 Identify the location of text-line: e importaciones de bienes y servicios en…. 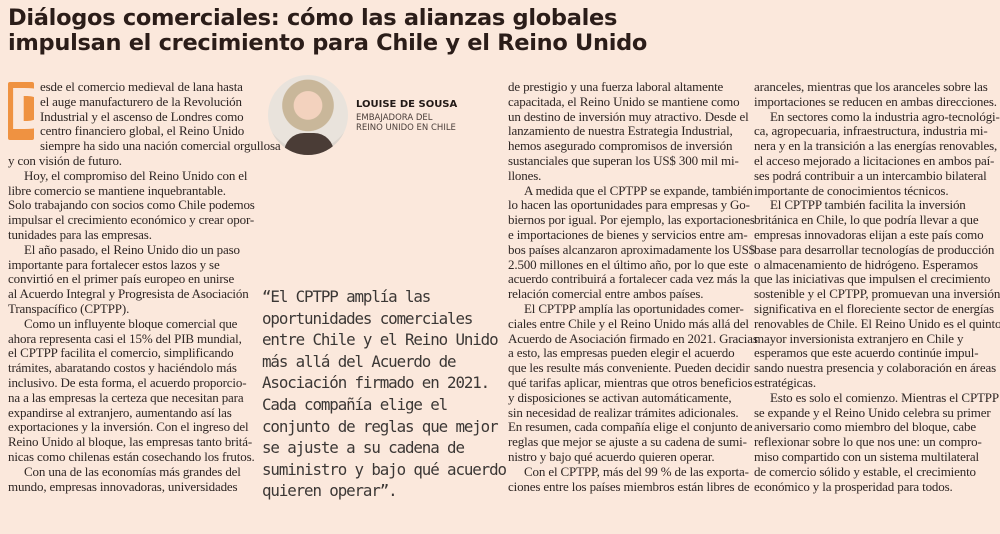
(628, 234).